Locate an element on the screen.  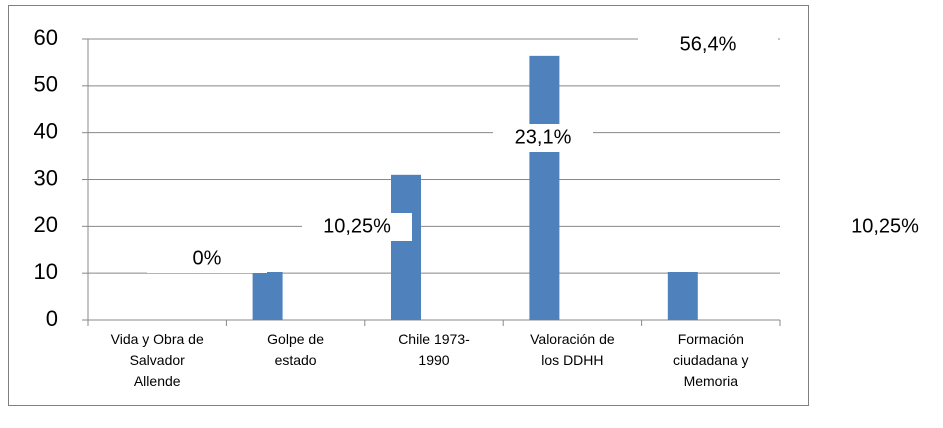
x-tick-label: Chile 1973- 1990 is located at coordinates (434, 349).